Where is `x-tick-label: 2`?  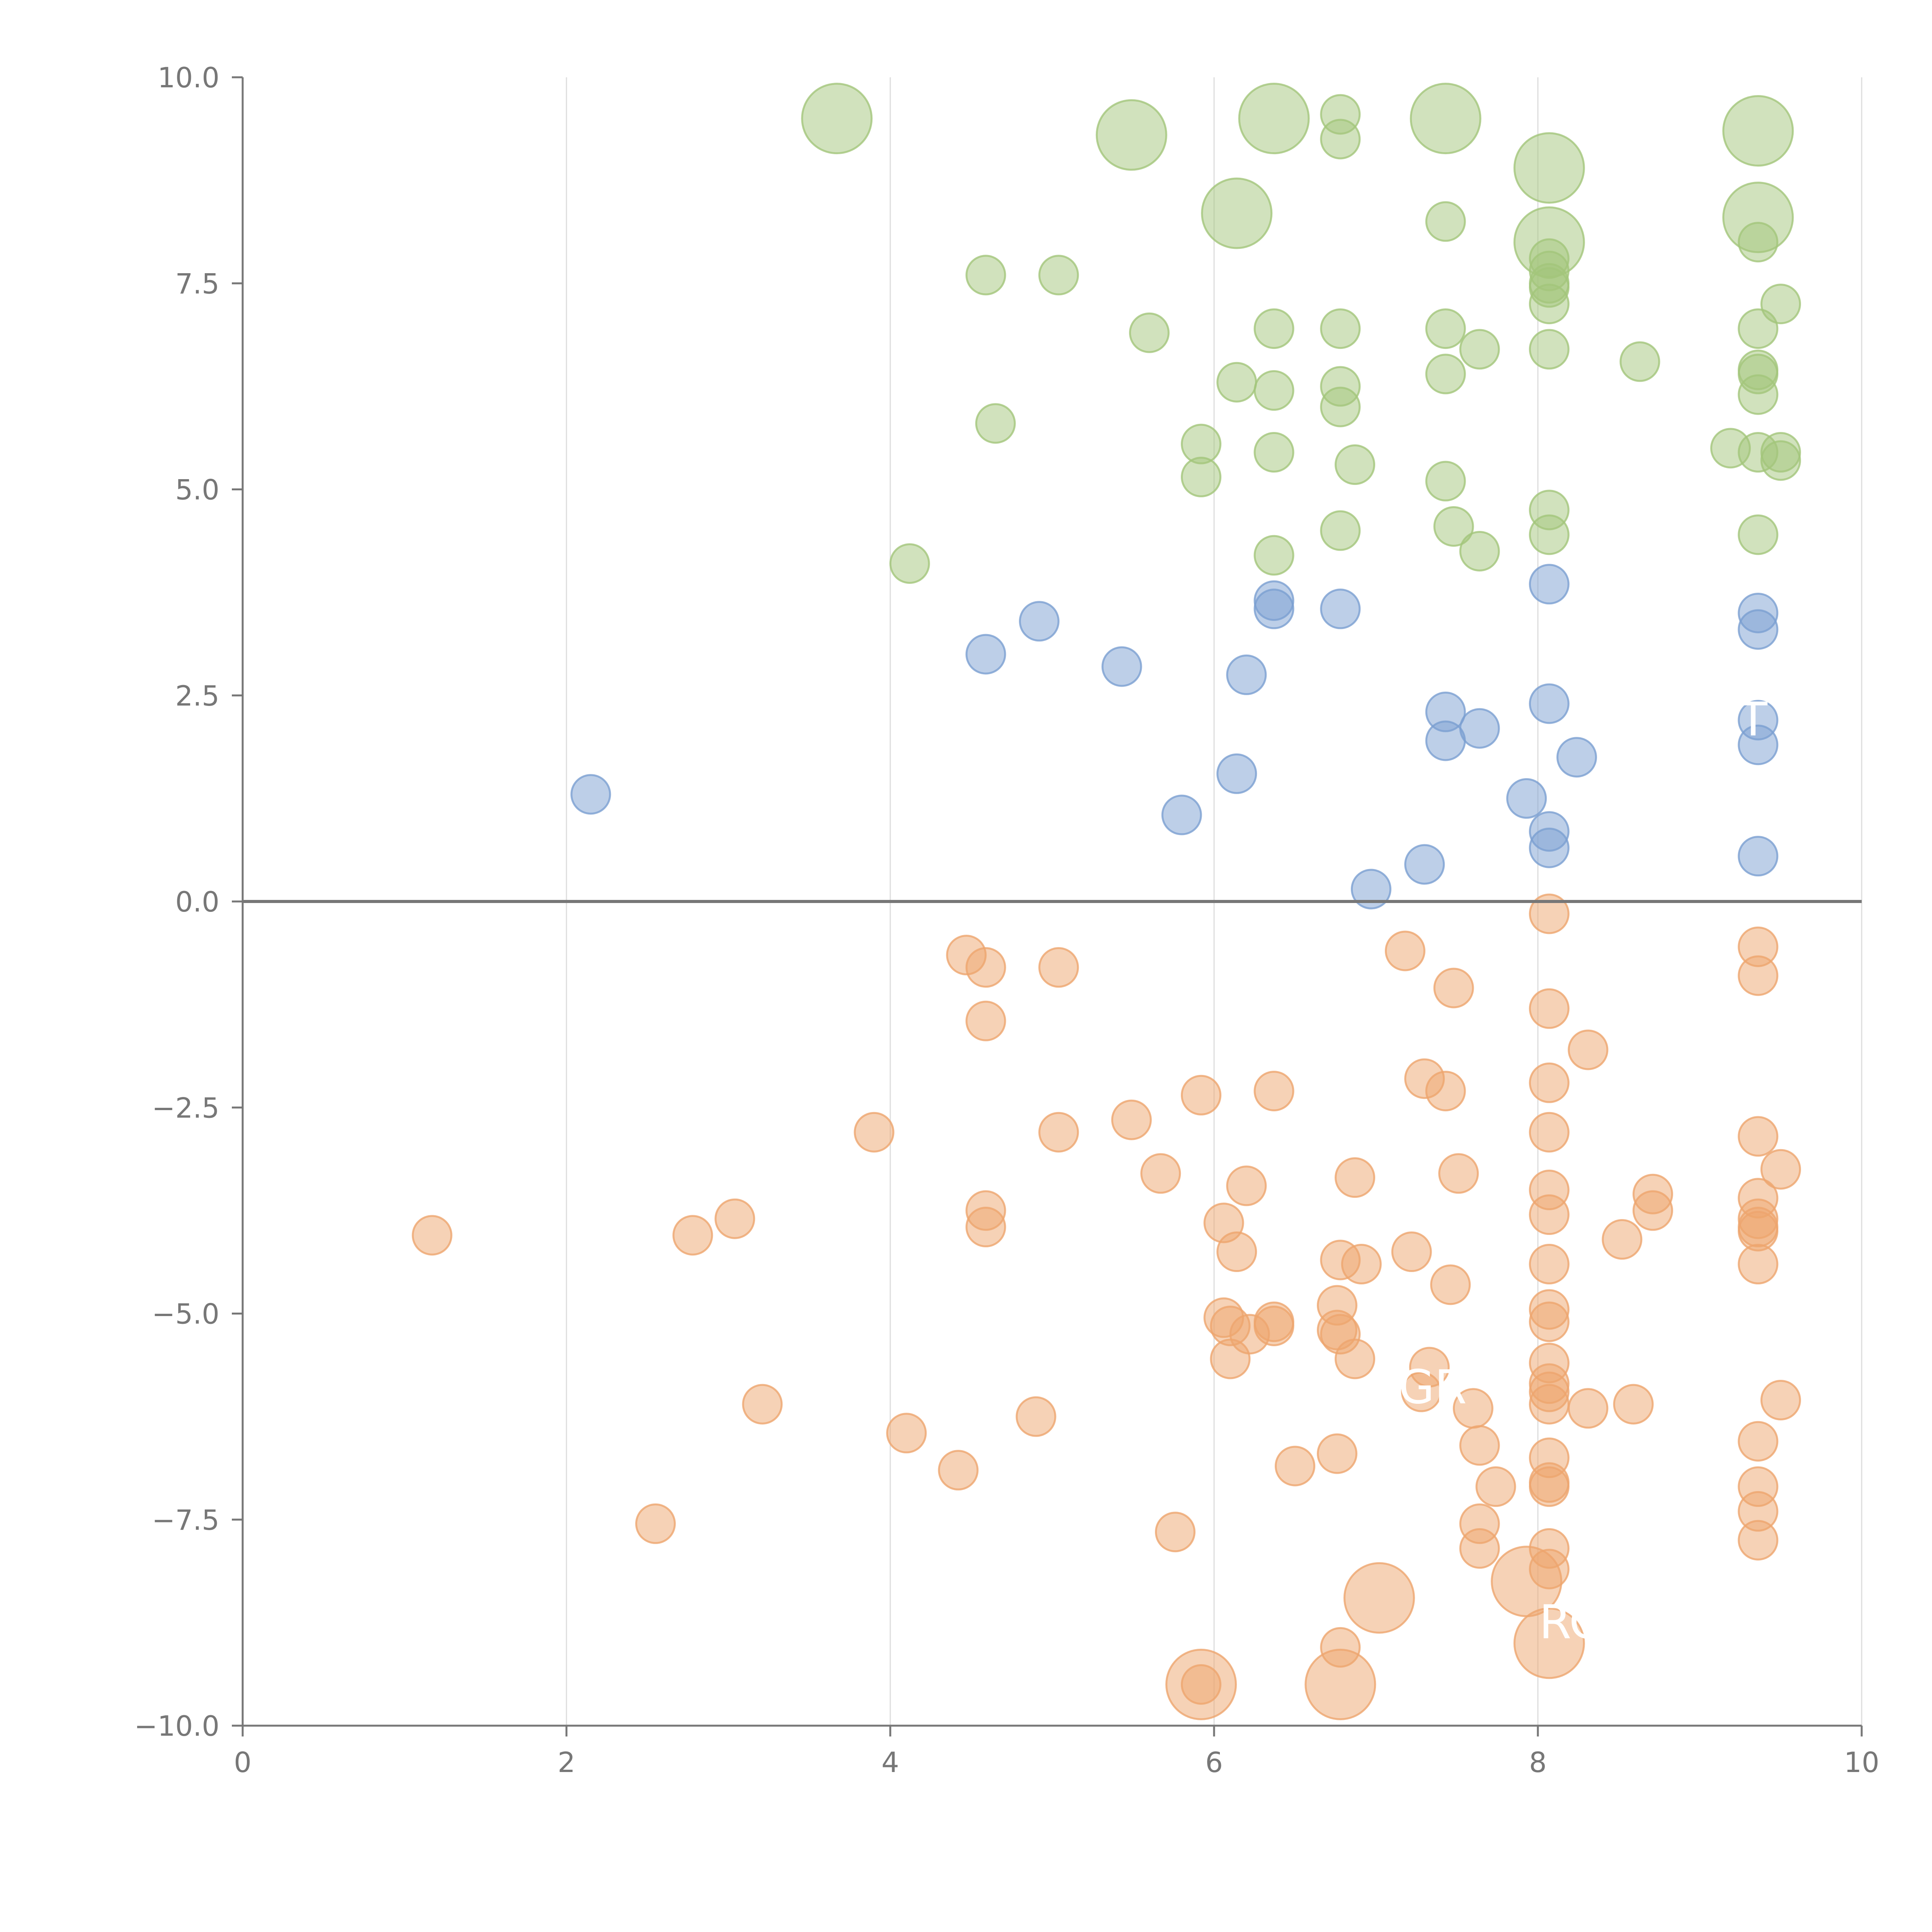 x-tick-label: 2 is located at coordinates (567, 1763).